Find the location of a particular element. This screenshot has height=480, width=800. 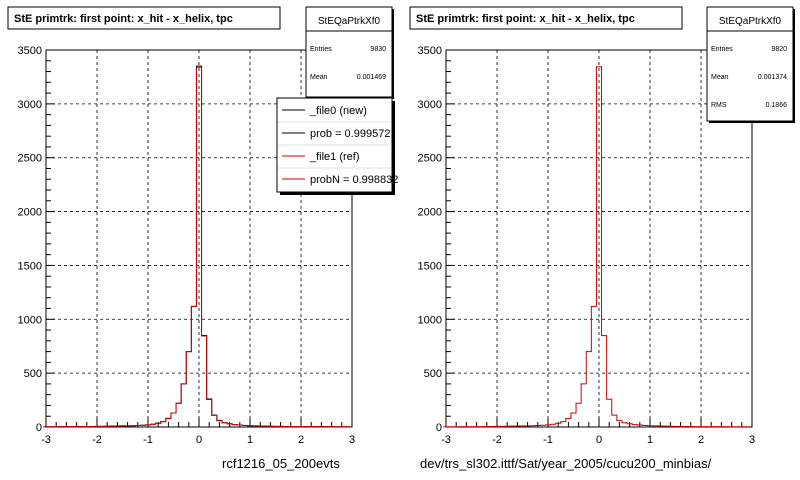

right-stats-value: 0.001374 is located at coordinates (772, 77).